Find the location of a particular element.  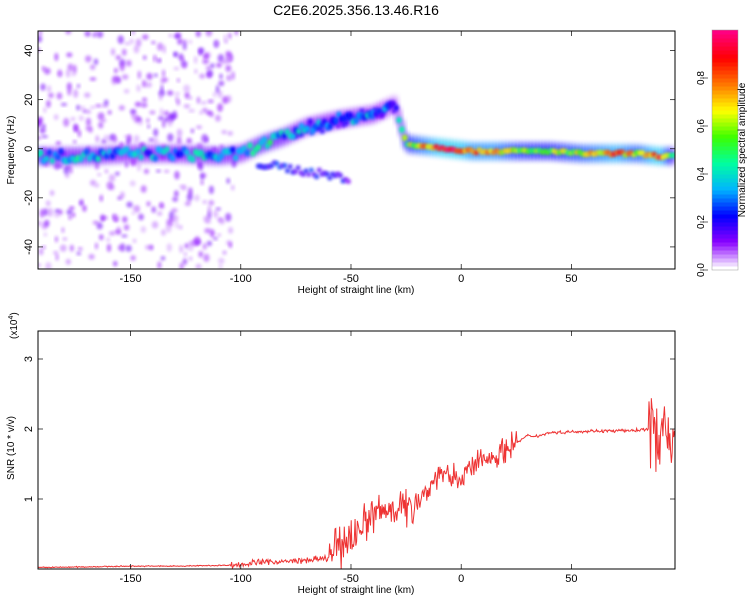

snr-scale-close: ) is located at coordinates (14, 313).